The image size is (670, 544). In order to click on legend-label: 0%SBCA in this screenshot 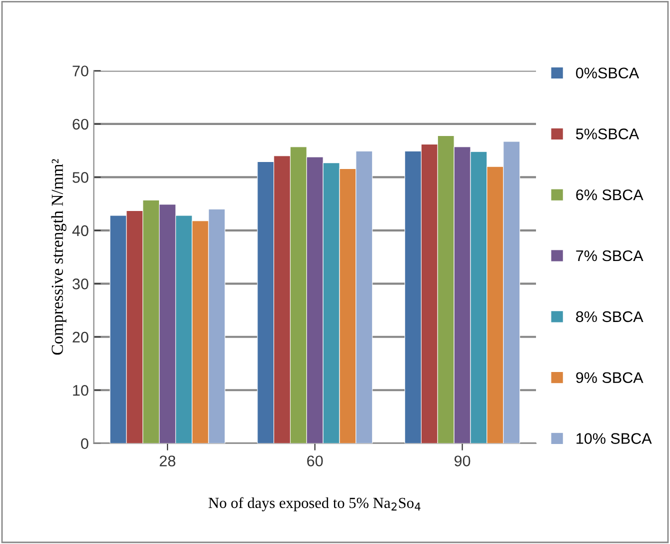, I will do `click(608, 73)`.